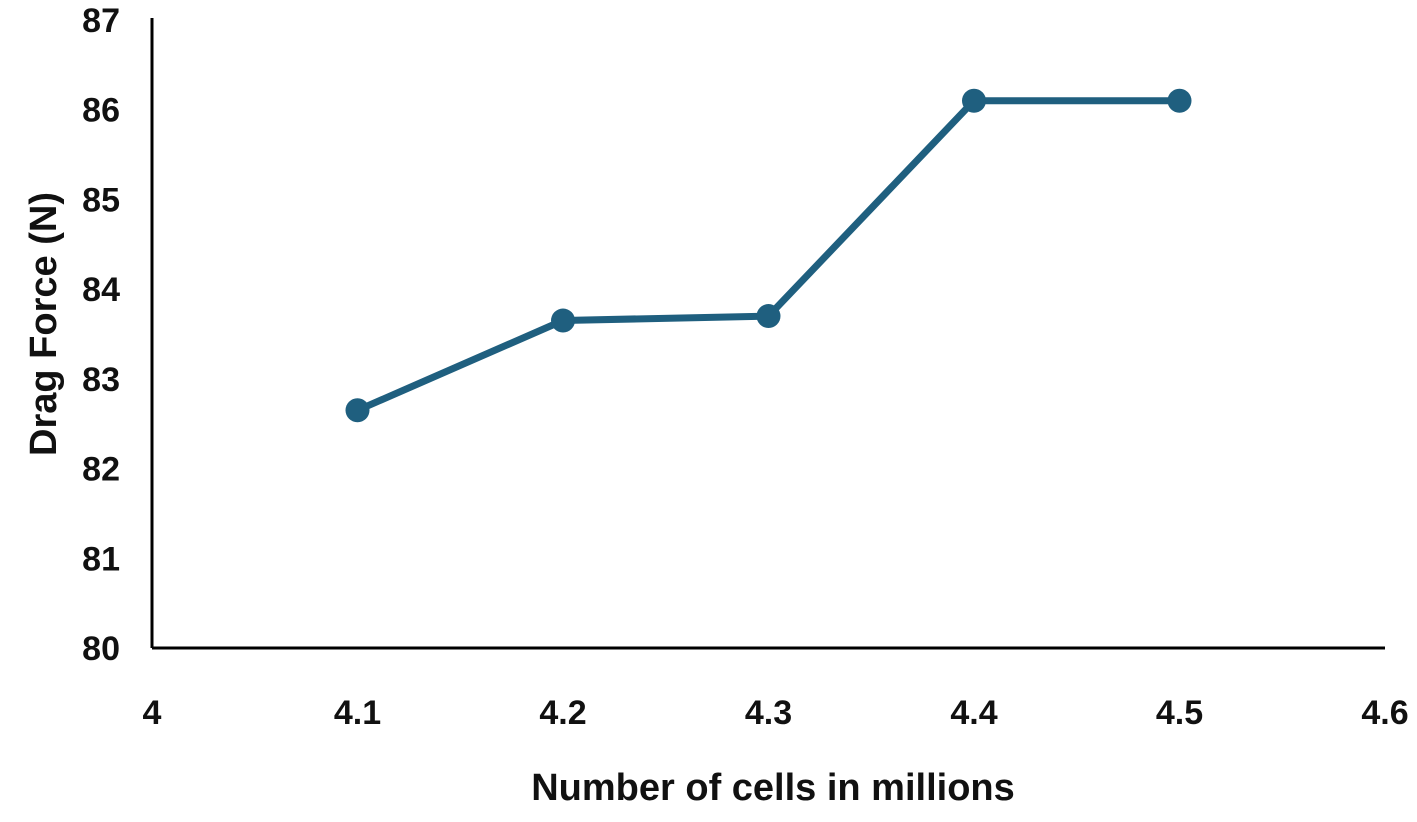  I want to click on y-tick-label: 81, so click(101, 559).